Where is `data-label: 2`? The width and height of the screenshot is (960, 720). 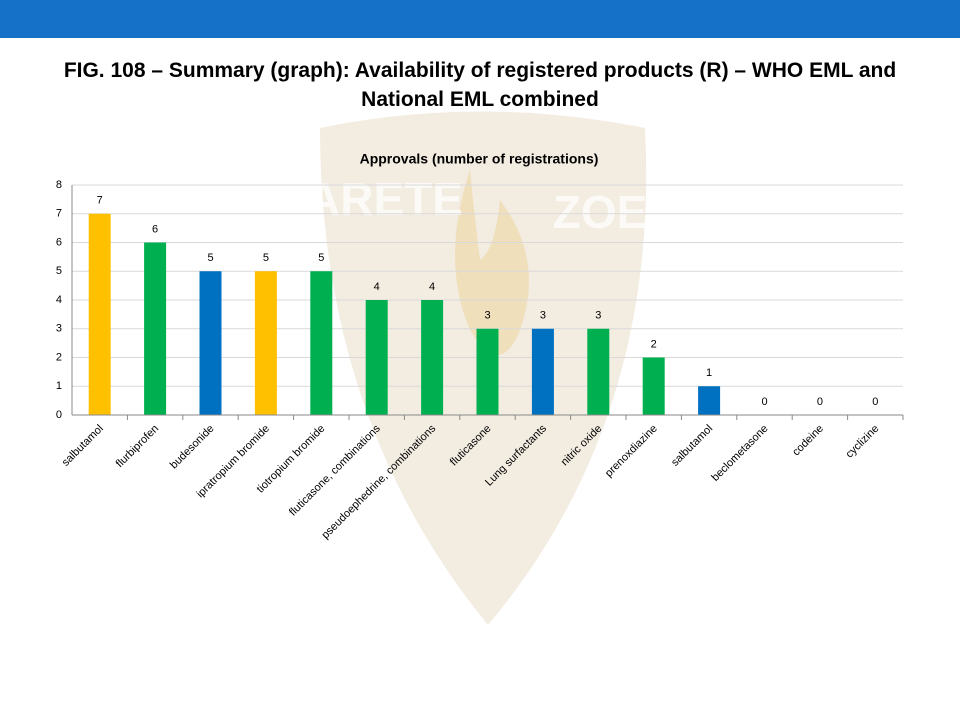
data-label: 2 is located at coordinates (654, 344).